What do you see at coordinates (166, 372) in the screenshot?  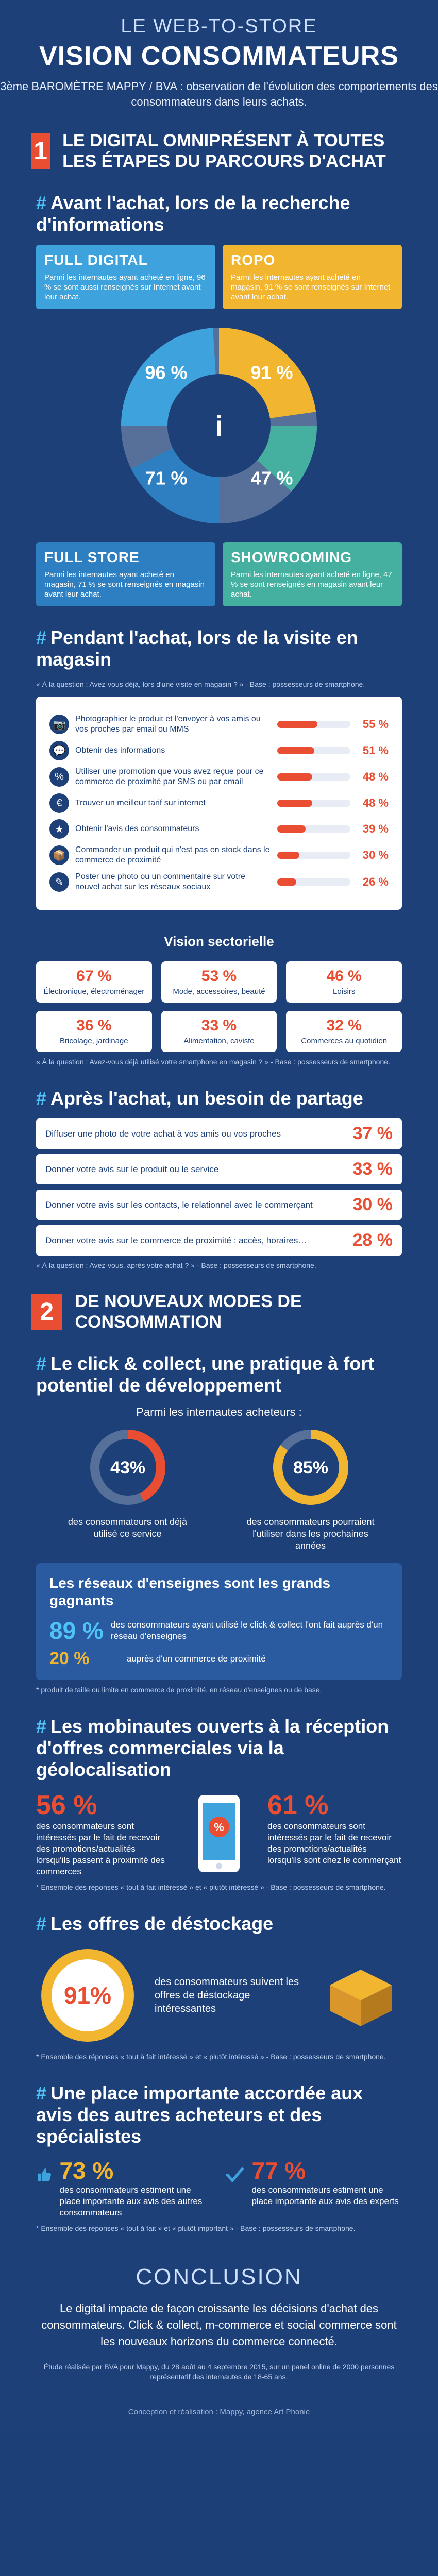 I see `donut-value-label: 96 %` at bounding box center [166, 372].